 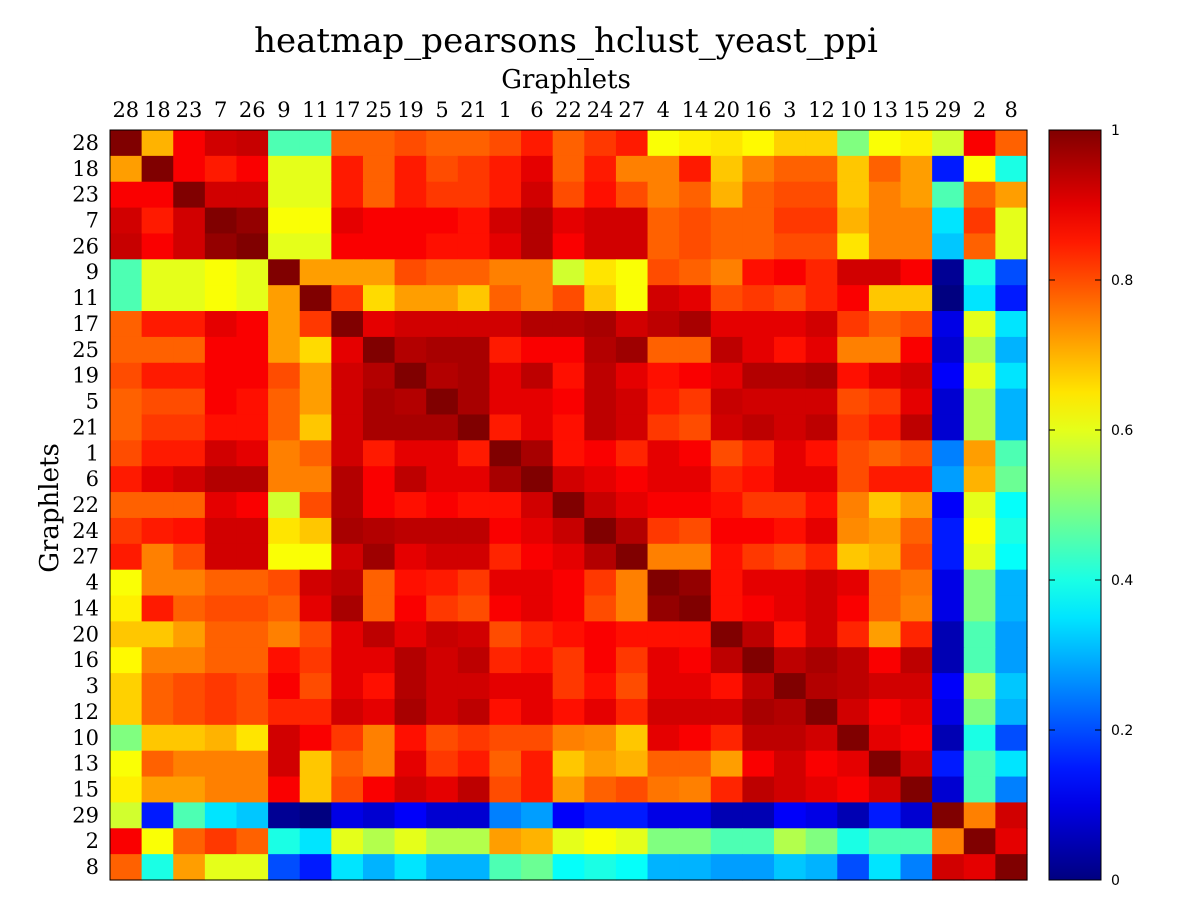 I want to click on x-tick-label: 28, so click(x=125, y=110).